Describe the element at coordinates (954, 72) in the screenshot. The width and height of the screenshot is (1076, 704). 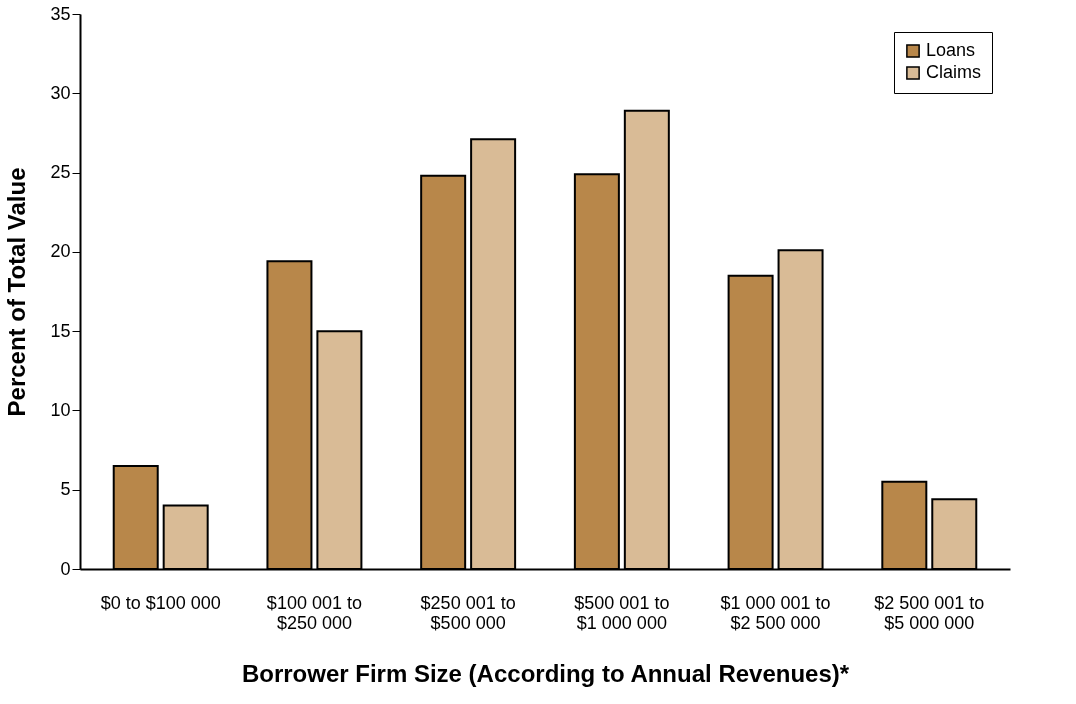
I see `legend-label: Claims` at that location.